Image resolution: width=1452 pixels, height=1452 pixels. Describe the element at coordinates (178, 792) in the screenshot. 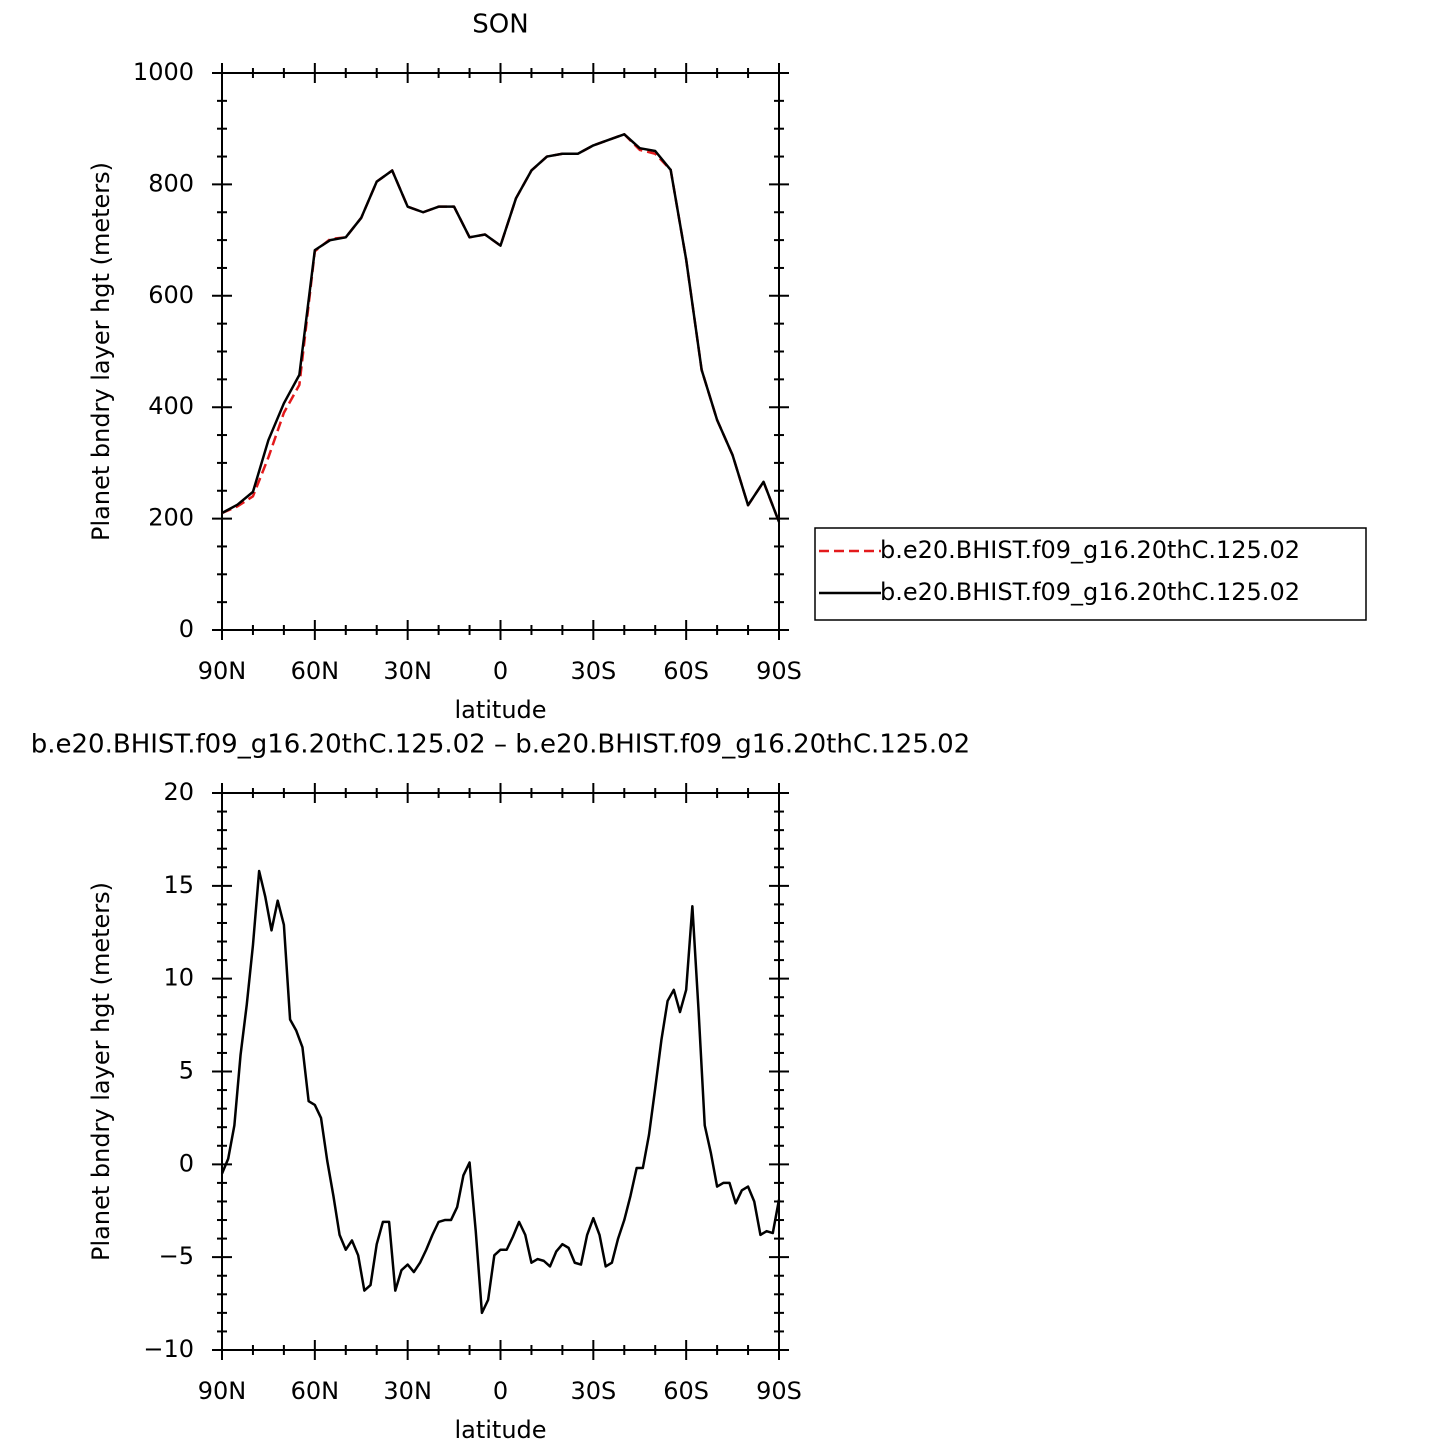

I see `y-tick-label: 20` at that location.